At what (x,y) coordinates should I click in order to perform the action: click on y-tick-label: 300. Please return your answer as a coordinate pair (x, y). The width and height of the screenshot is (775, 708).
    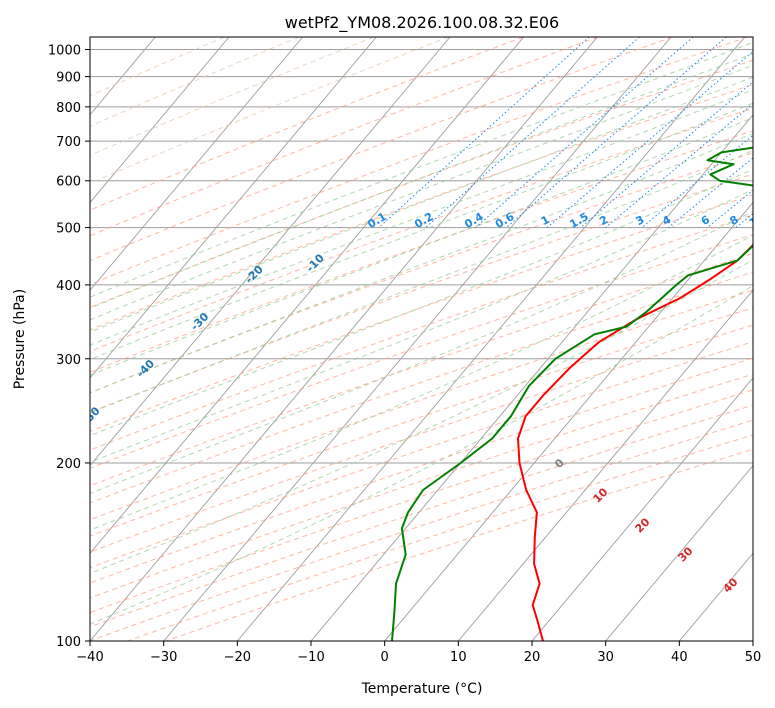
    Looking at the image, I should click on (68, 360).